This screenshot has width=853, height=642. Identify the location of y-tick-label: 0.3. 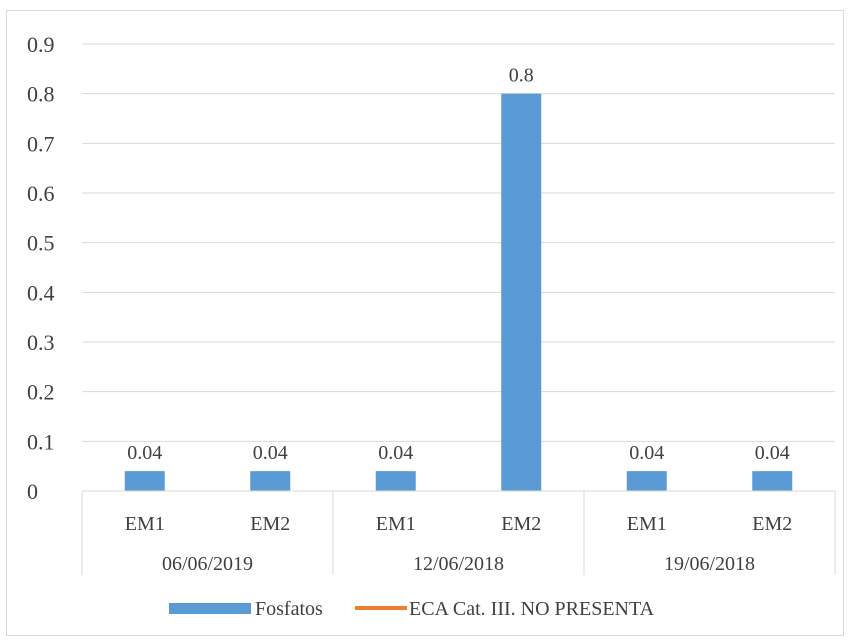
(41, 342).